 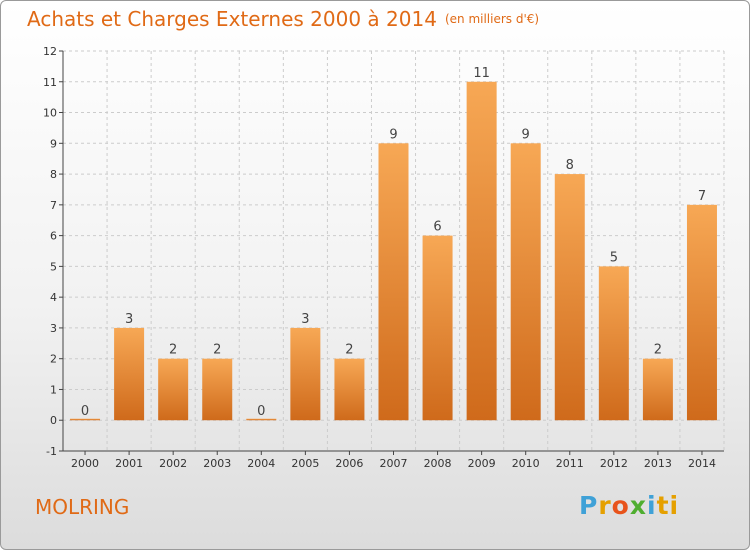 I want to click on data-label: 8, so click(x=570, y=165).